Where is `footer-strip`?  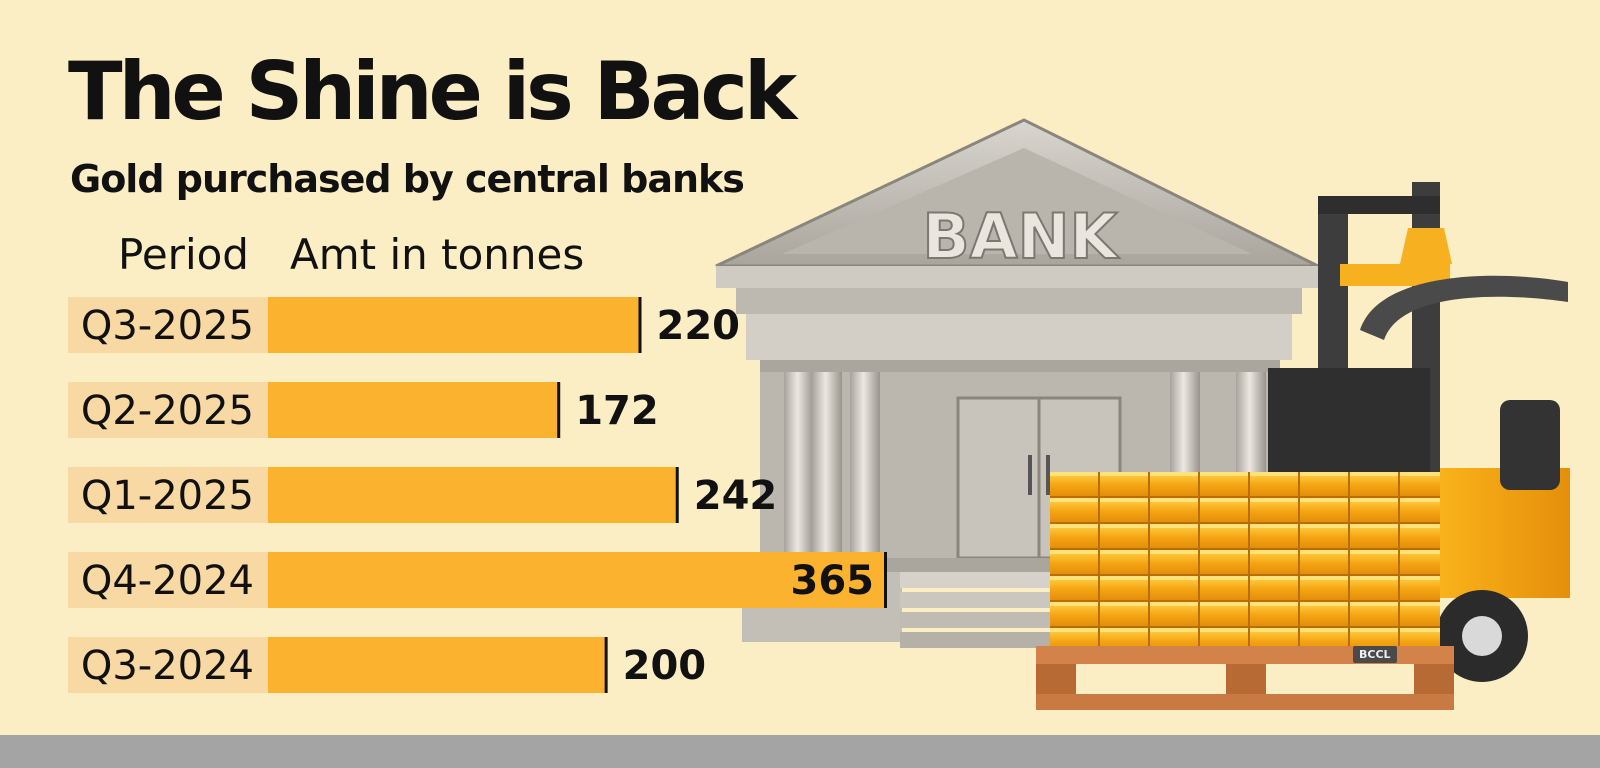 footer-strip is located at coordinates (800, 751).